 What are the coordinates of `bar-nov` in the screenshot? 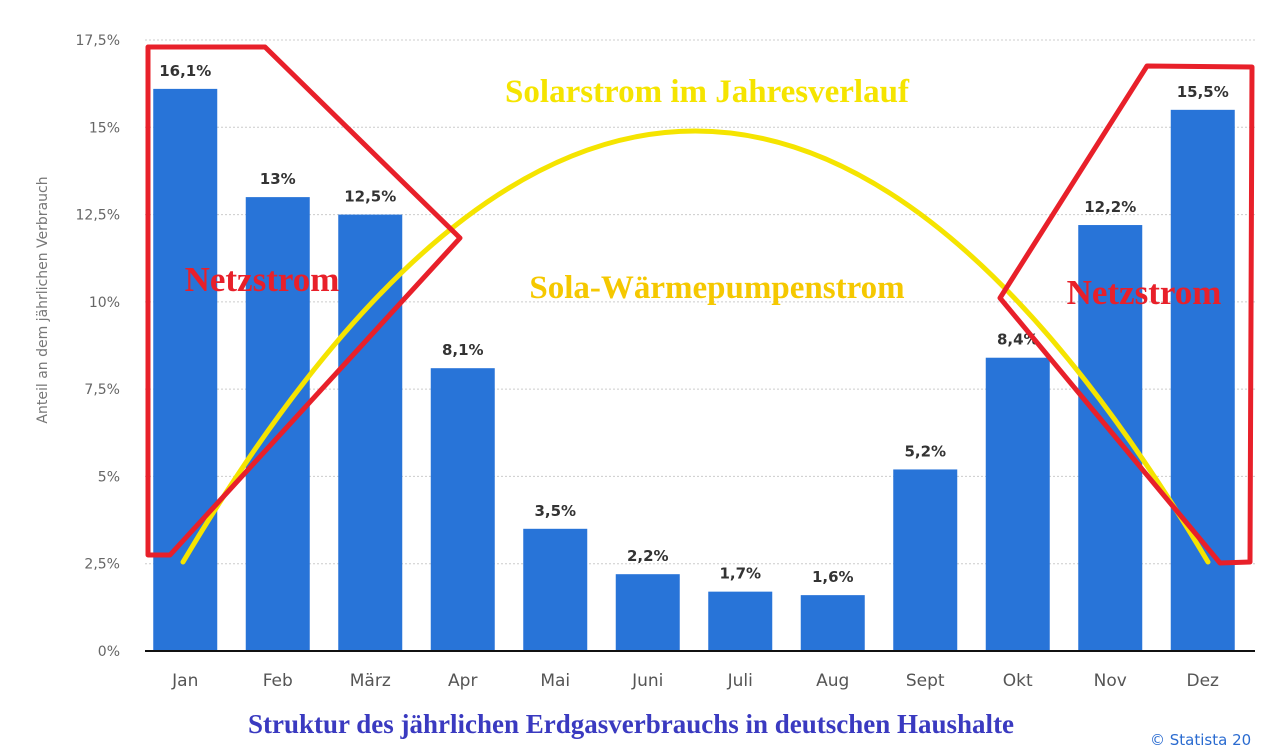 It's located at (1110, 438).